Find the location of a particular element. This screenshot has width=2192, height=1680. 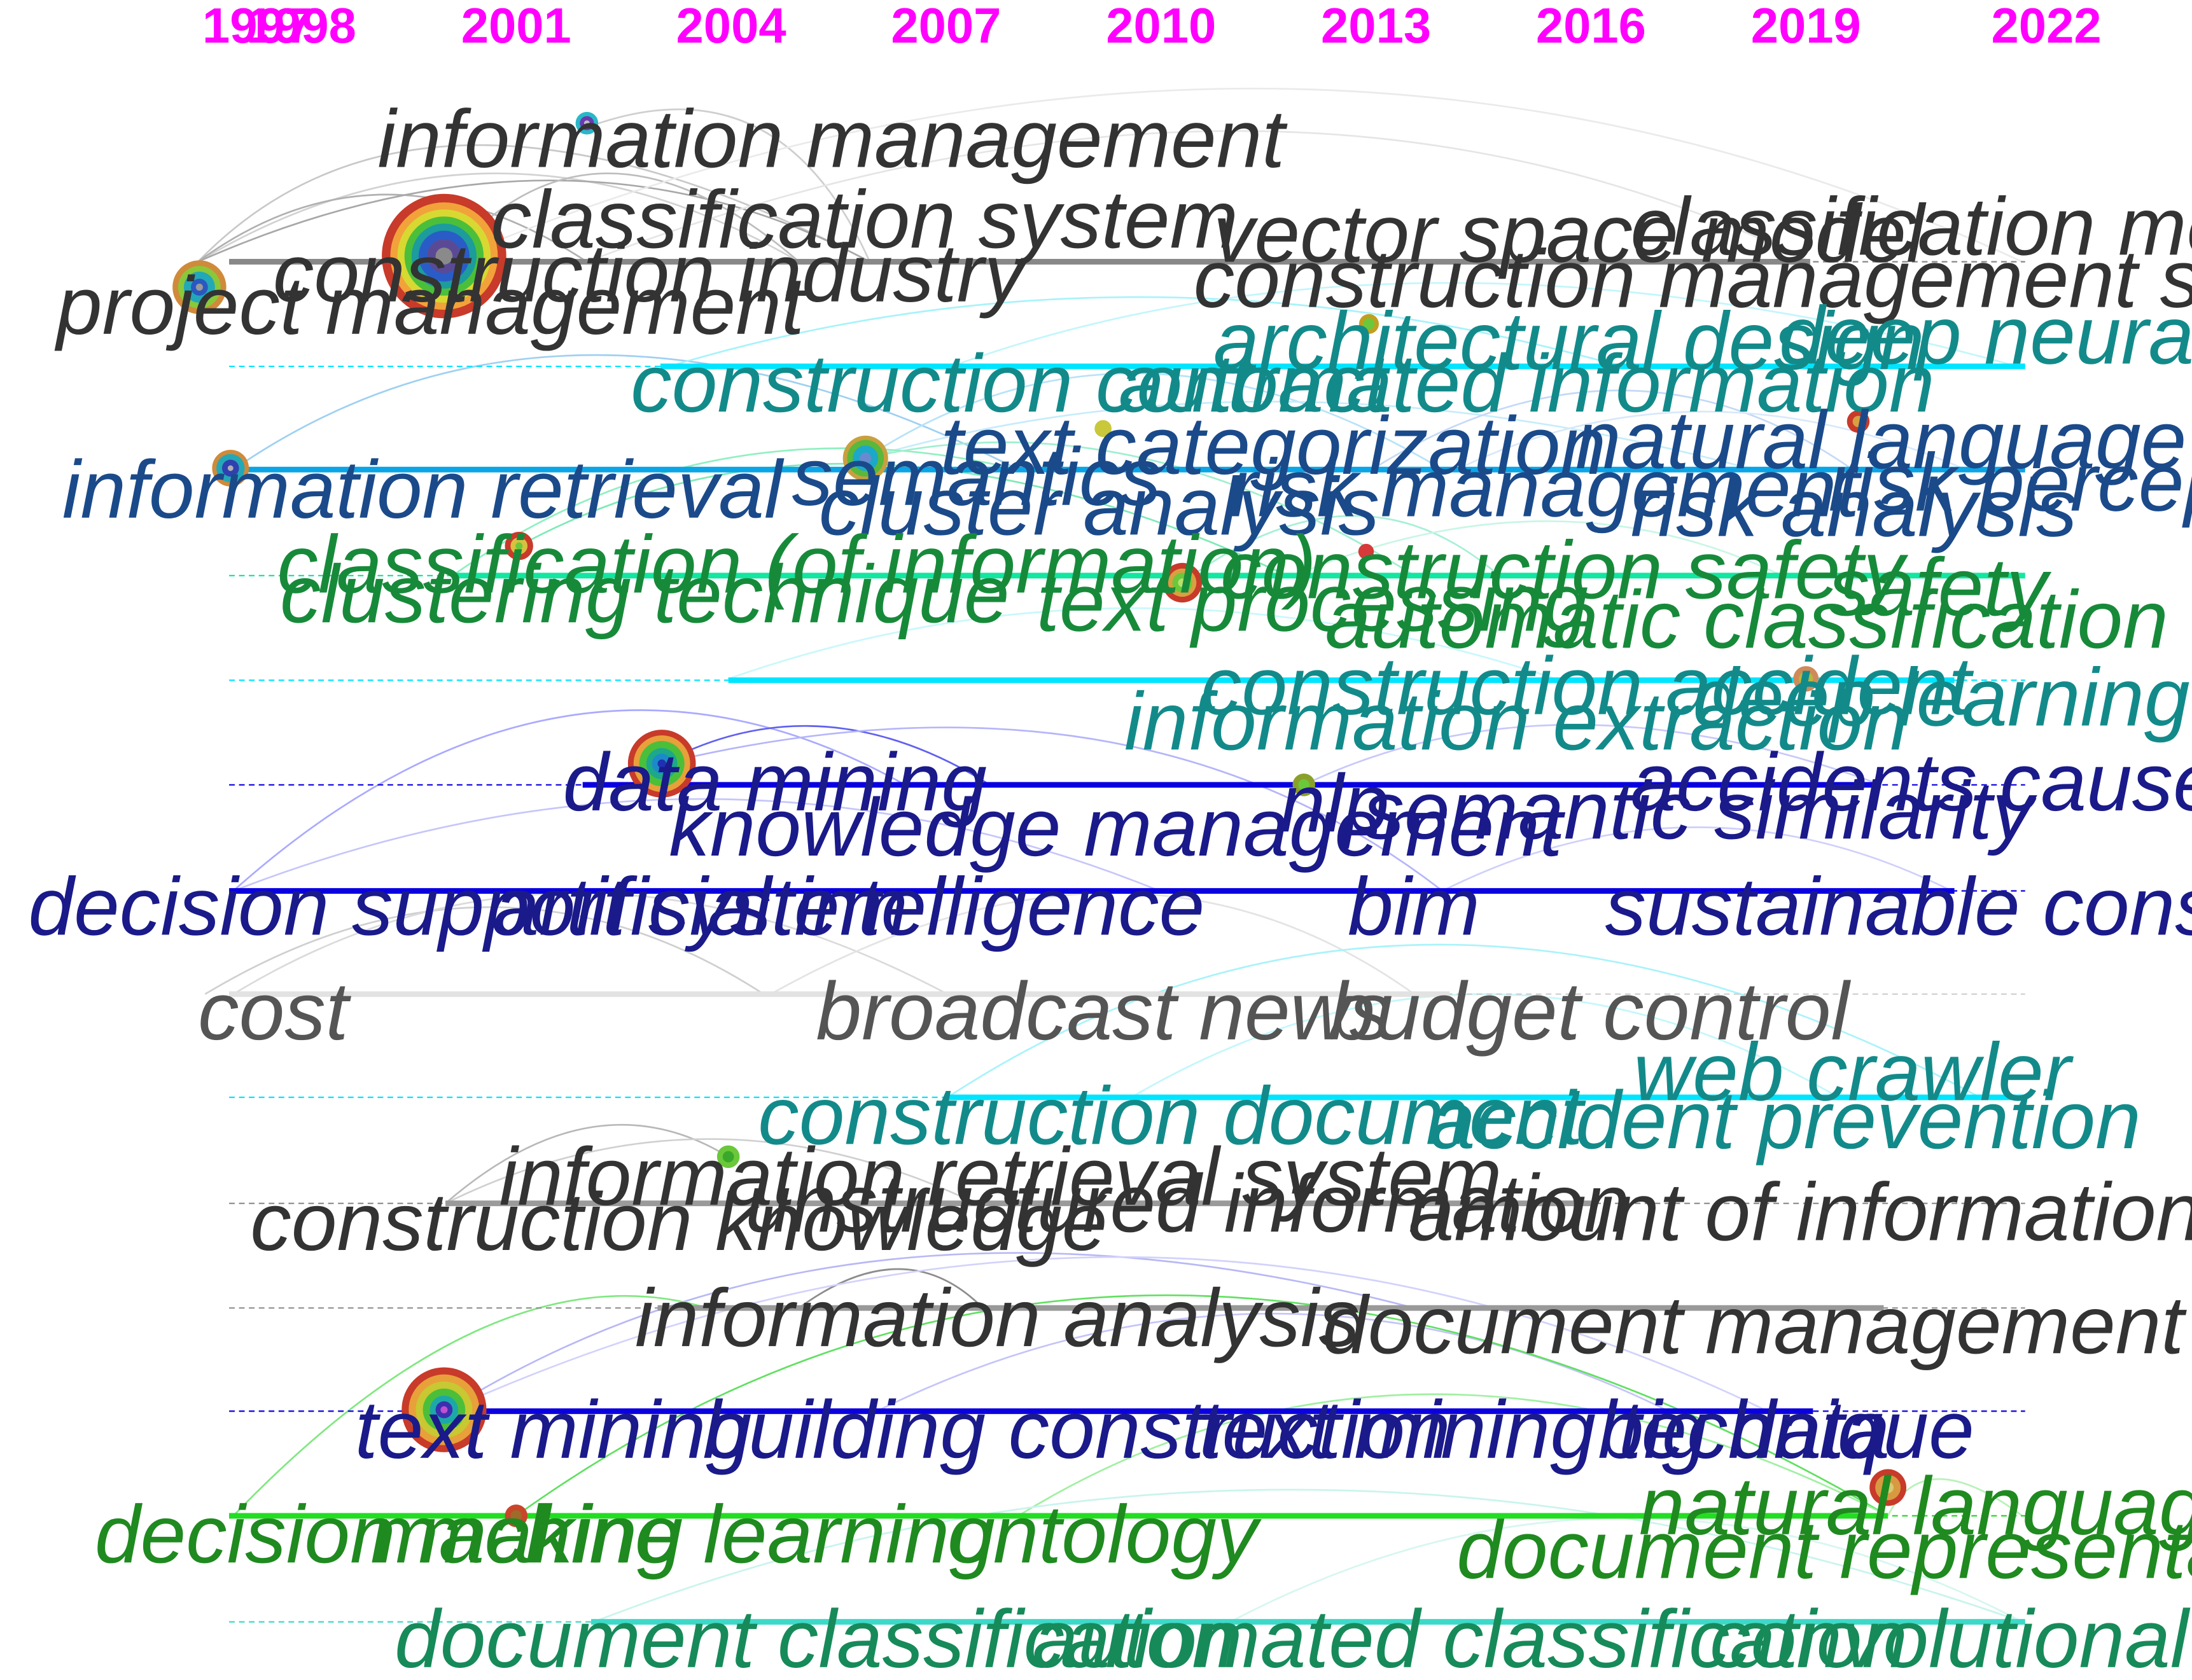

year-label-2022: 2022 is located at coordinates (2047, 27).